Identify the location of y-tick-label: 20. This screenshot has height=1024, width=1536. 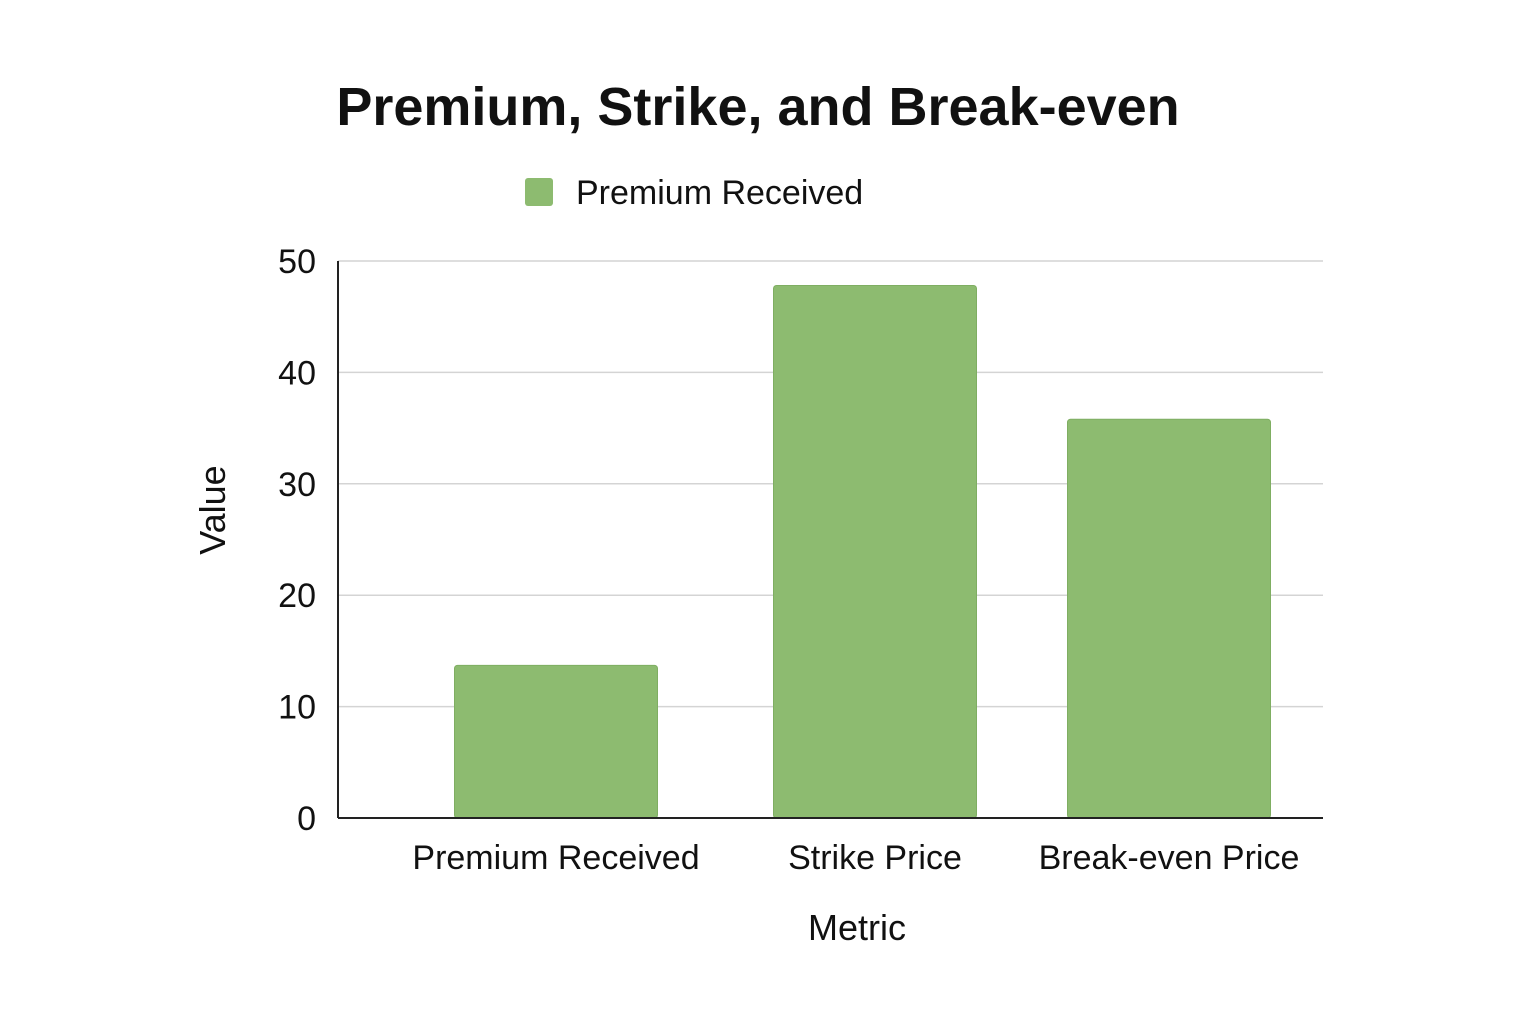
(297, 596).